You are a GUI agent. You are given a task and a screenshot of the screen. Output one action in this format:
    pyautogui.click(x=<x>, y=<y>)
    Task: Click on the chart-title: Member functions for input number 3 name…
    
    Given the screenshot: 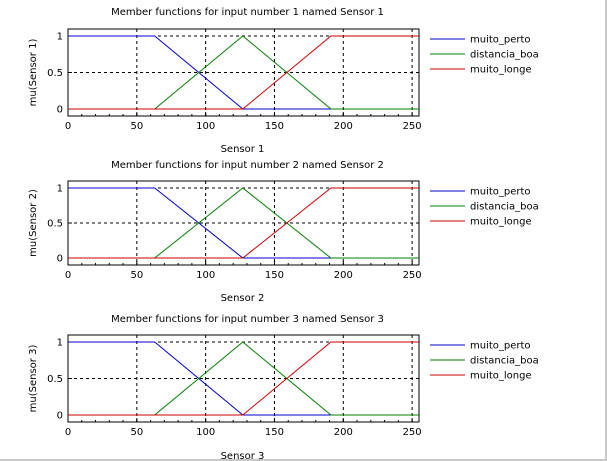 What is the action you would take?
    pyautogui.click(x=247, y=319)
    